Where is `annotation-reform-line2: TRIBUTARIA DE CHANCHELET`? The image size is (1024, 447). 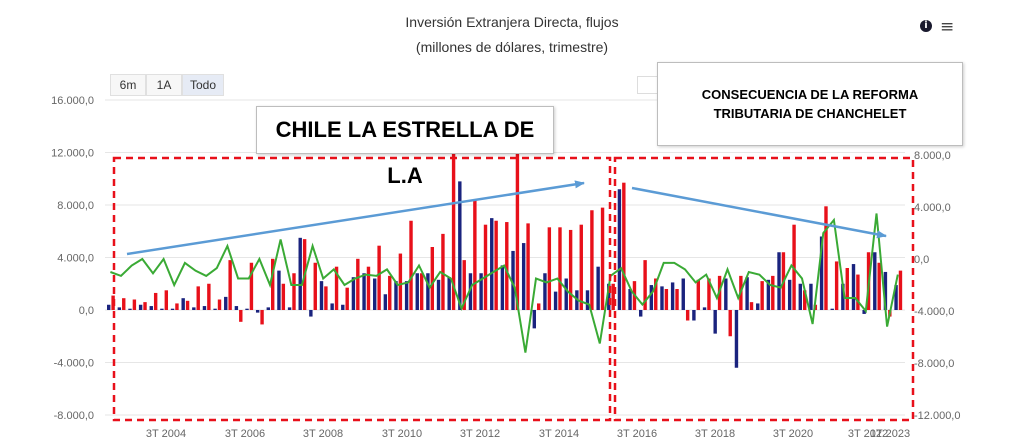
annotation-reform-line2: TRIBUTARIA DE CHANCHELET is located at coordinates (810, 113).